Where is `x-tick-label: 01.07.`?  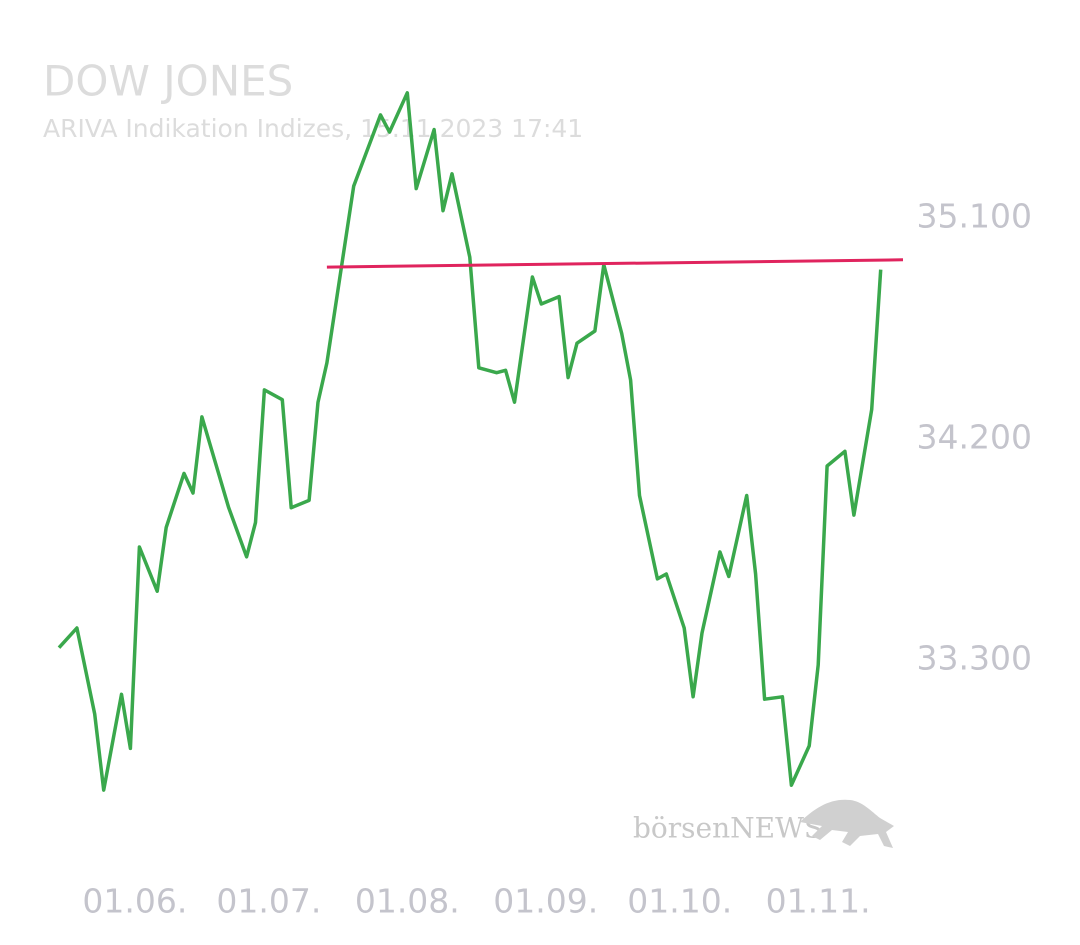
x-tick-label: 01.07. is located at coordinates (268, 901).